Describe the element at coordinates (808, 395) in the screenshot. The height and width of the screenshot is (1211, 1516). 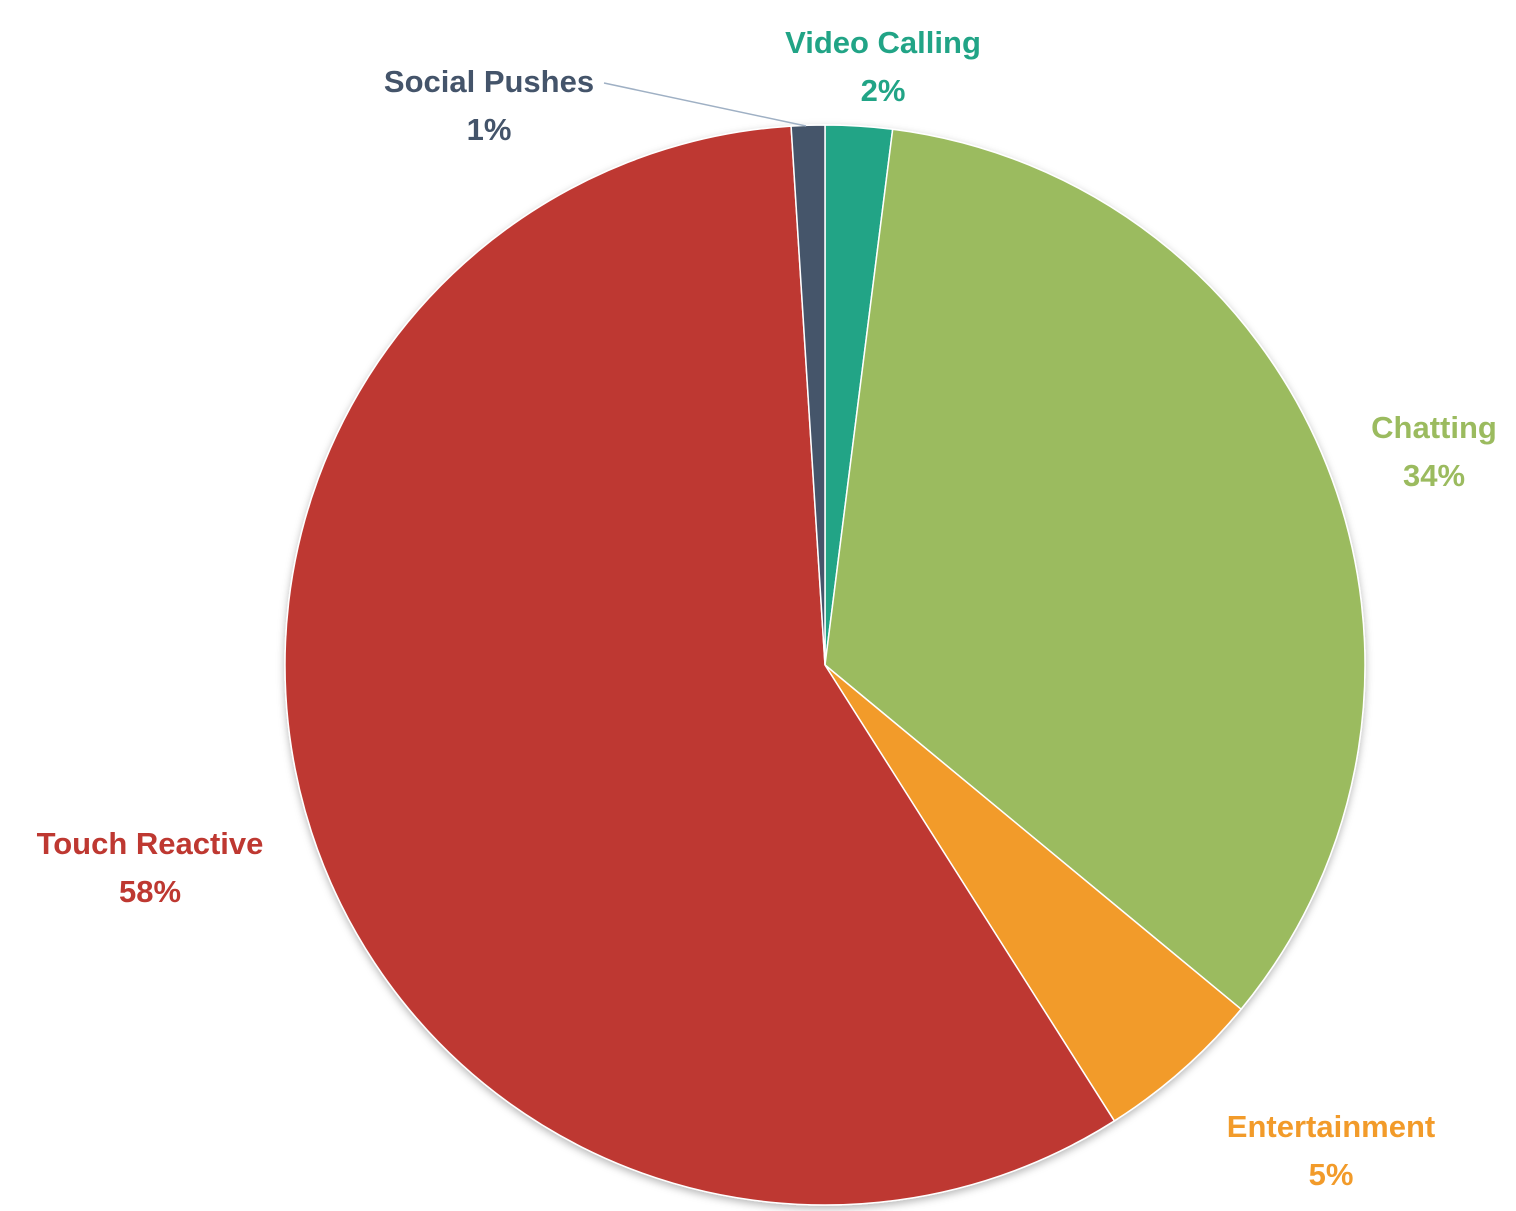
I see `pie-slice-social-pushes` at that location.